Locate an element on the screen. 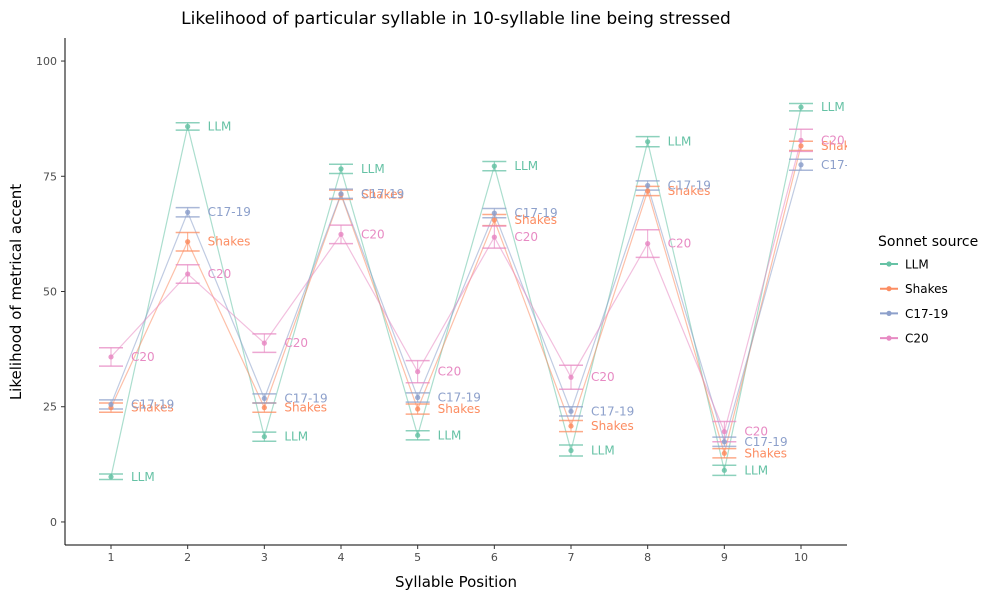 The width and height of the screenshot is (1000, 604). legend-title: Sonnet source is located at coordinates (928, 242).